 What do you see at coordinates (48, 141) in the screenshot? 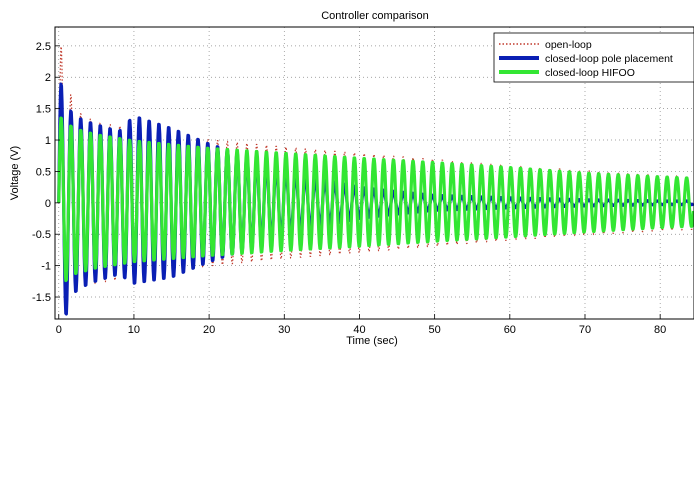
I see `y-tick-label: 1` at bounding box center [48, 141].